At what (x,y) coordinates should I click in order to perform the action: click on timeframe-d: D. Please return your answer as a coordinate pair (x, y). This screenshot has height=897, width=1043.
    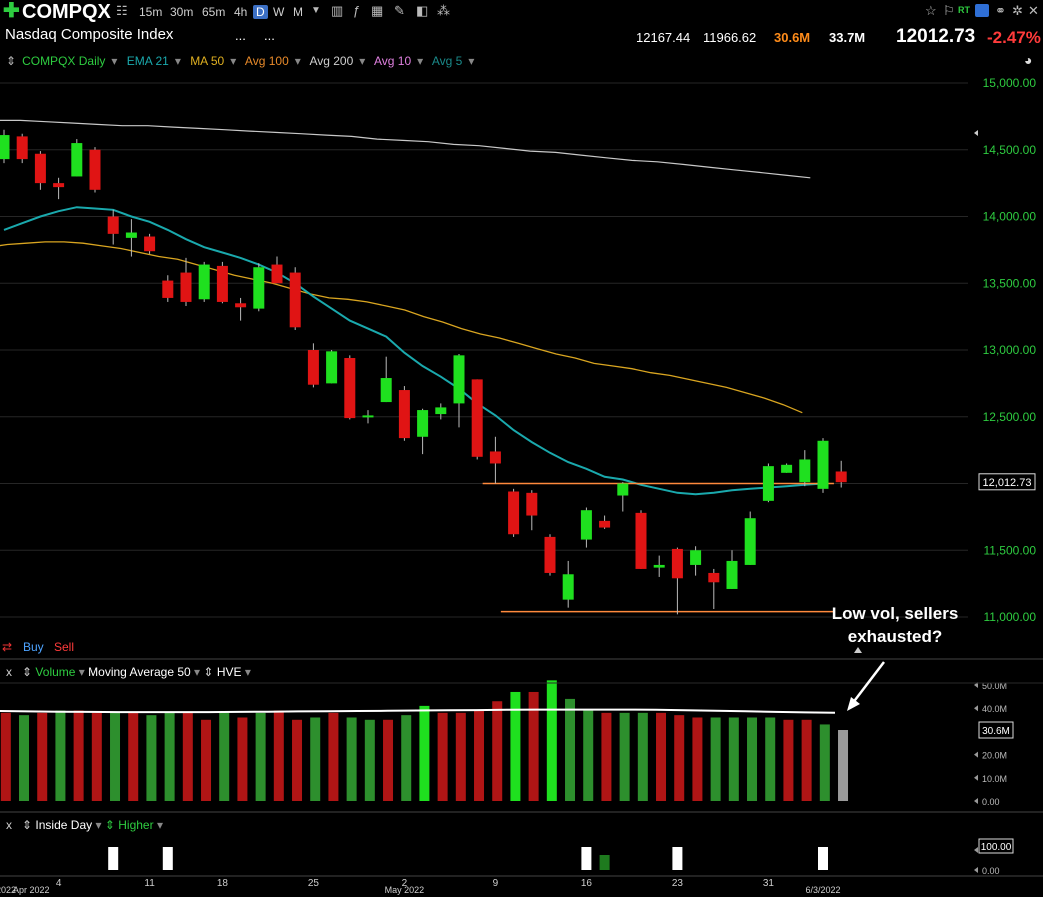
    Looking at the image, I should click on (260, 12).